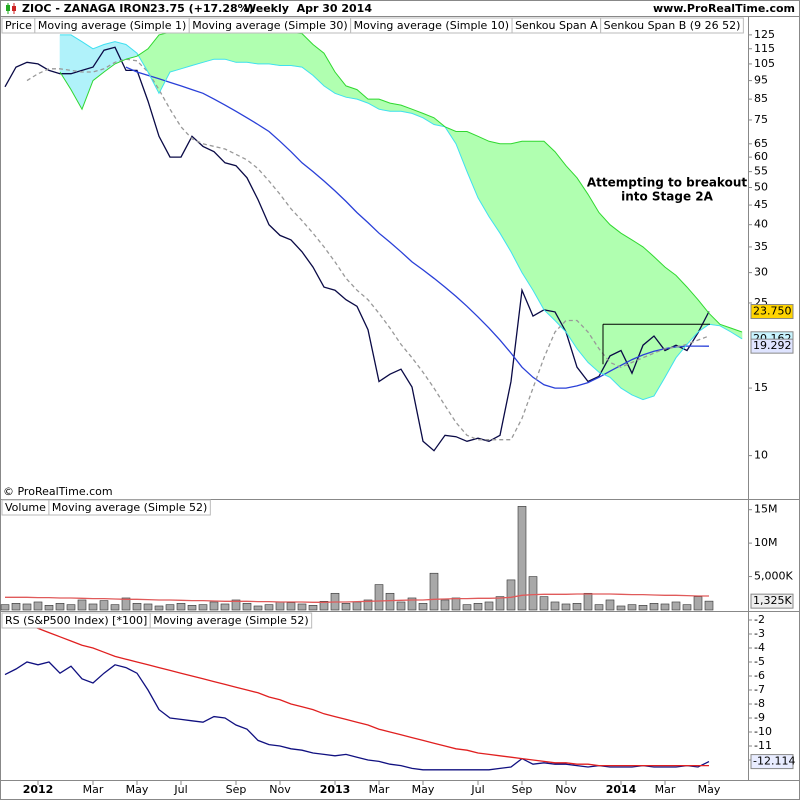  I want to click on y-tick-label: 75, so click(761, 119).